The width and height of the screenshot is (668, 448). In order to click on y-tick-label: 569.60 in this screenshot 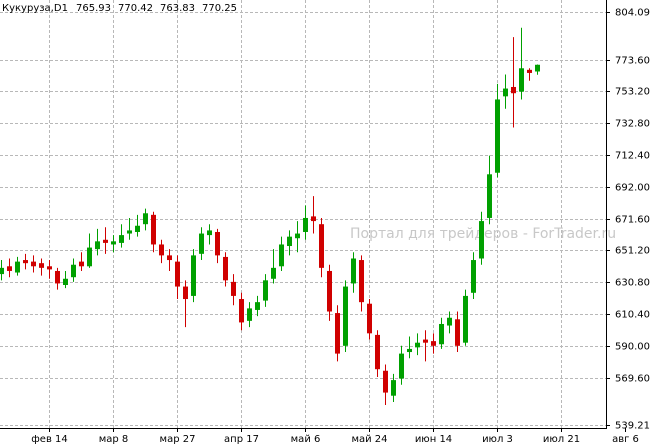, I will do `click(632, 379)`.